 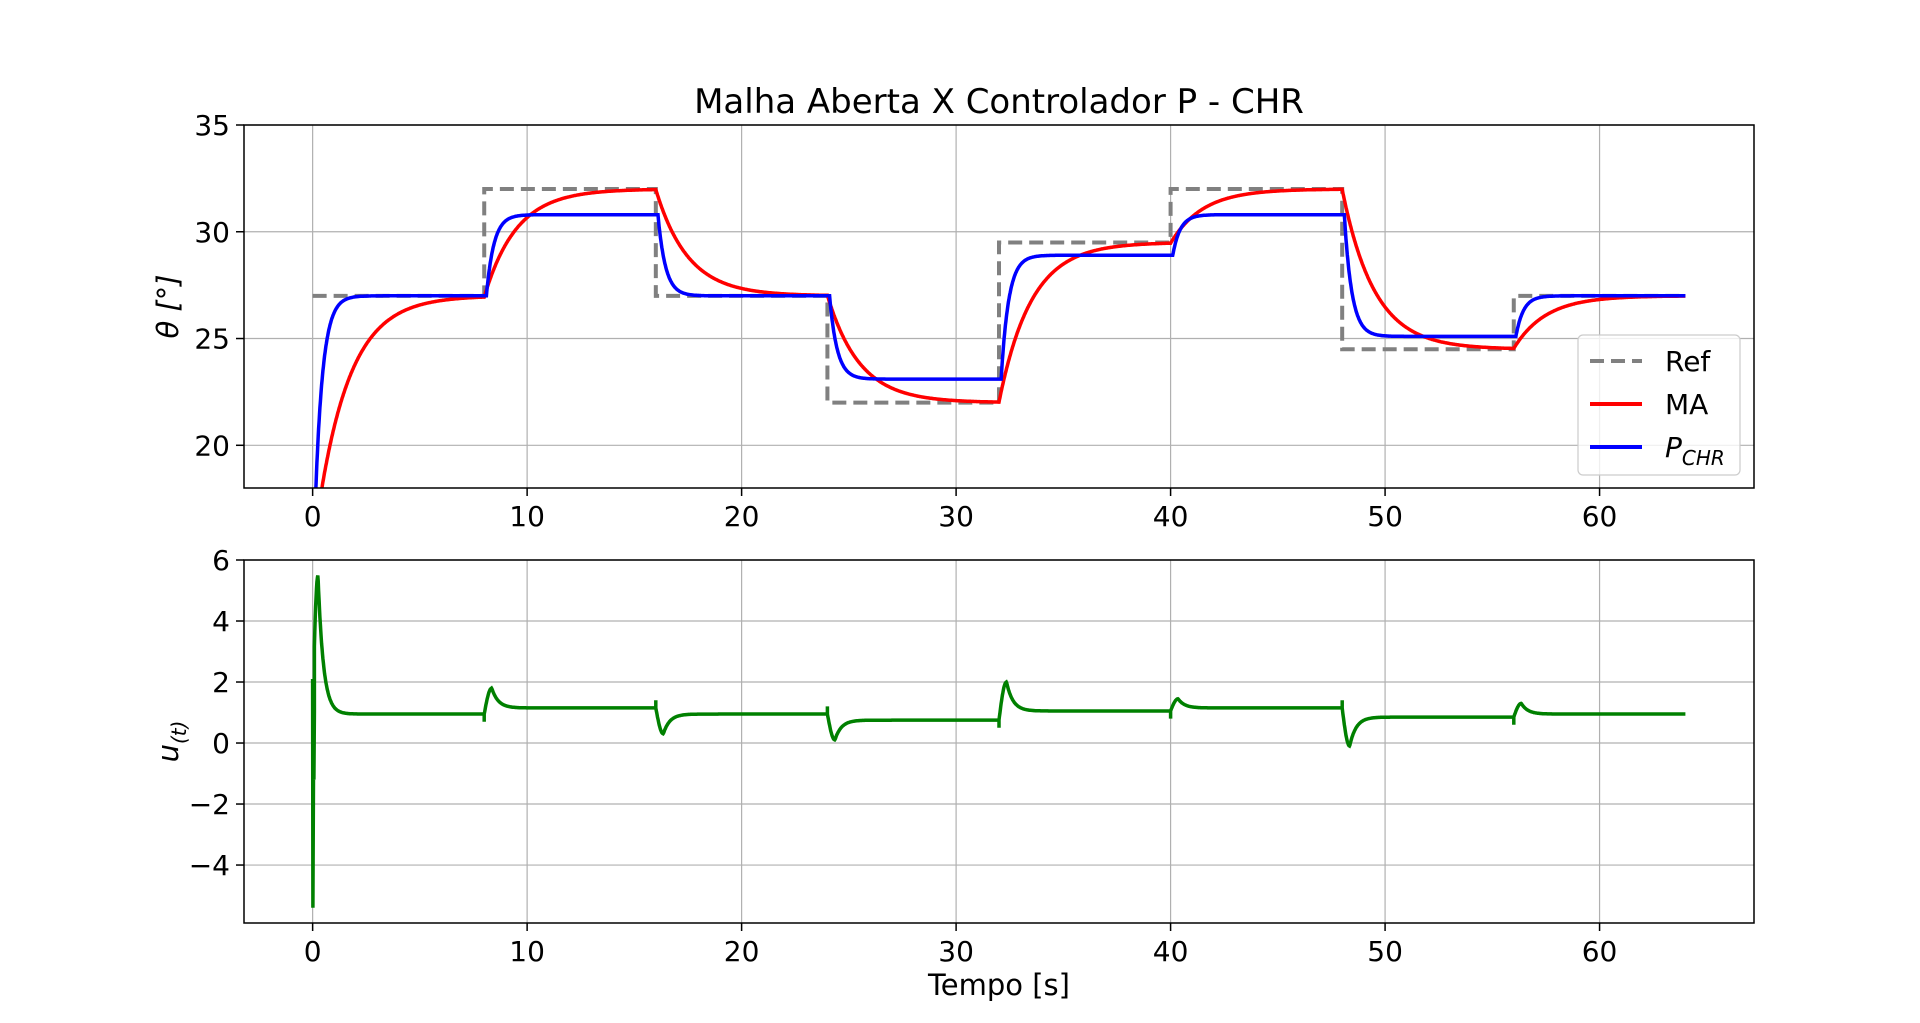 I want to click on legend-box, so click(x=1659, y=405).